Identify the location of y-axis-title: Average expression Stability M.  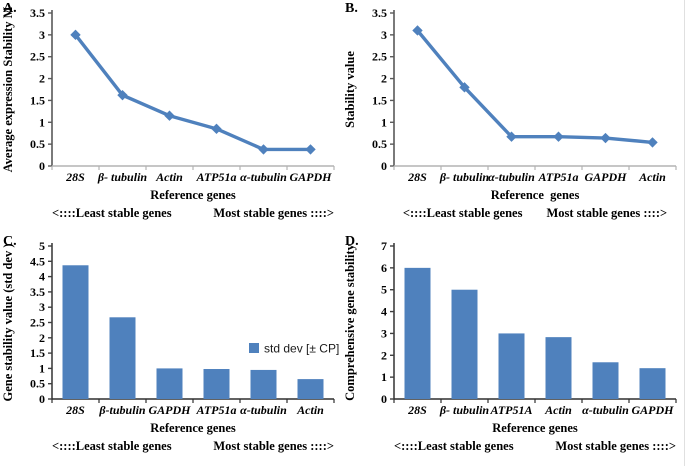
(8, 89).